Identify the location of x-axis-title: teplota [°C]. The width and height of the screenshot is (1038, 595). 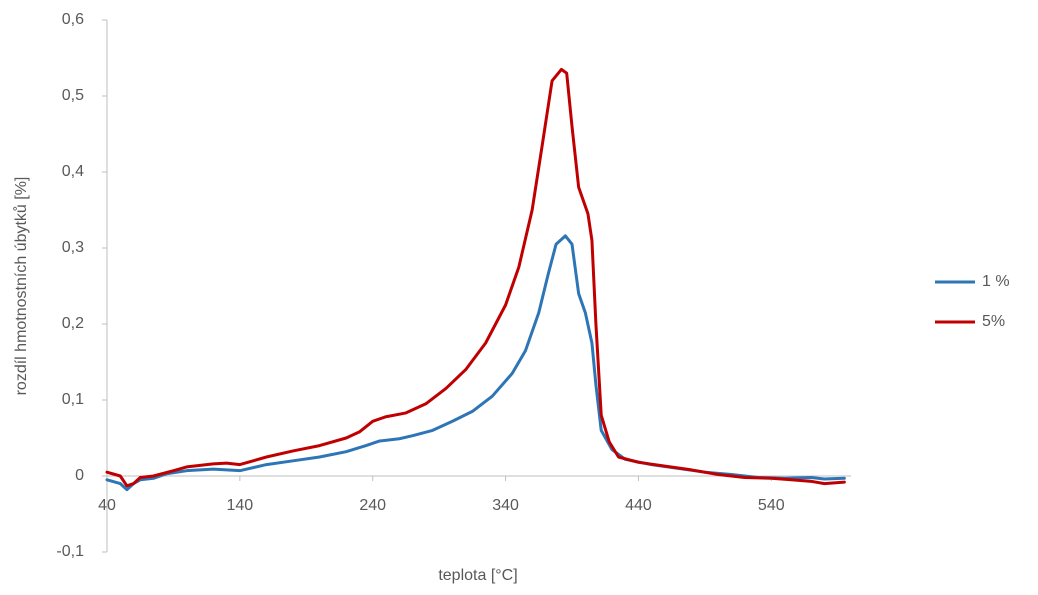
(477, 575).